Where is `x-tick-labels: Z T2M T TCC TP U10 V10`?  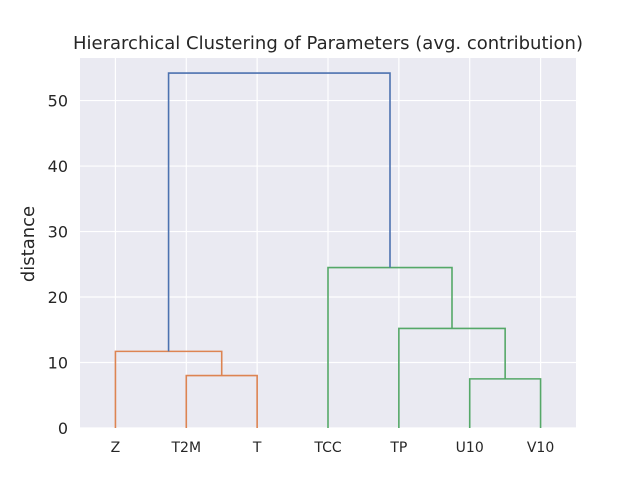
x-tick-labels: Z T2M T TCC TP U10 V10 is located at coordinates (333, 448).